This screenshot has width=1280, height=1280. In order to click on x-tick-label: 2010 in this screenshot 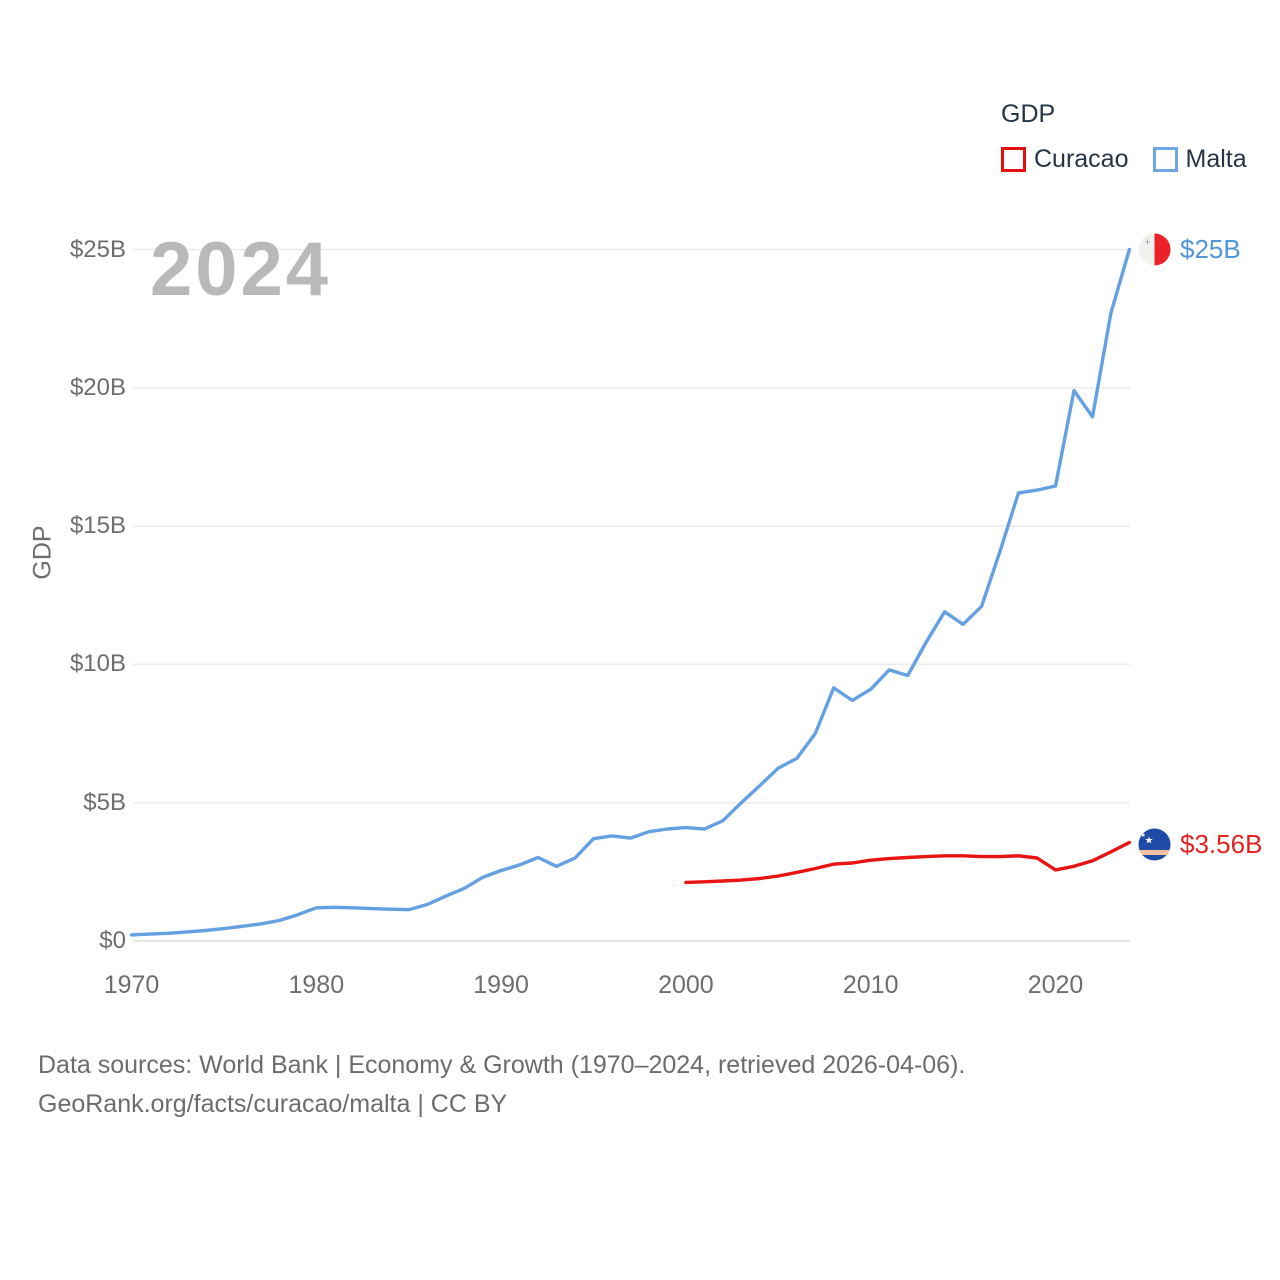, I will do `click(870, 985)`.